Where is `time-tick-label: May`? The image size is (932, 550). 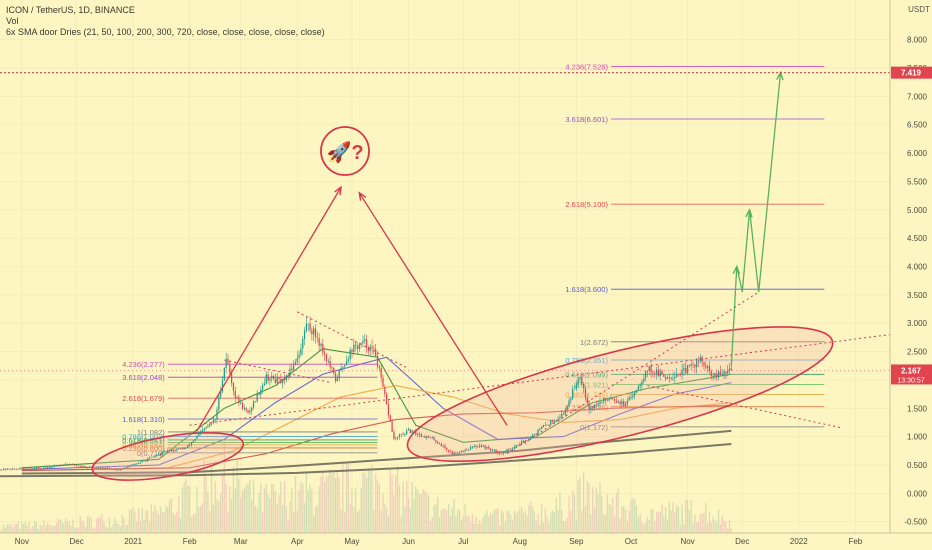
time-tick-label: May is located at coordinates (351, 541).